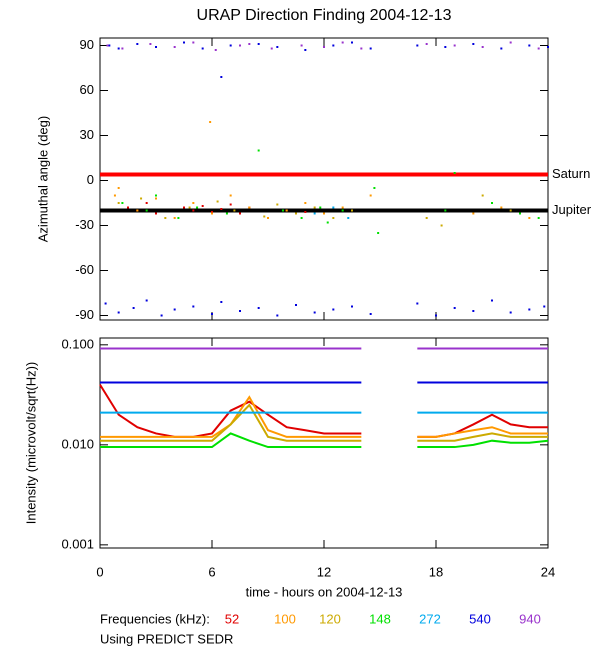 This screenshot has height=650, width=600. Describe the element at coordinates (84, 224) in the screenshot. I see `y-tick-label: -30` at that location.